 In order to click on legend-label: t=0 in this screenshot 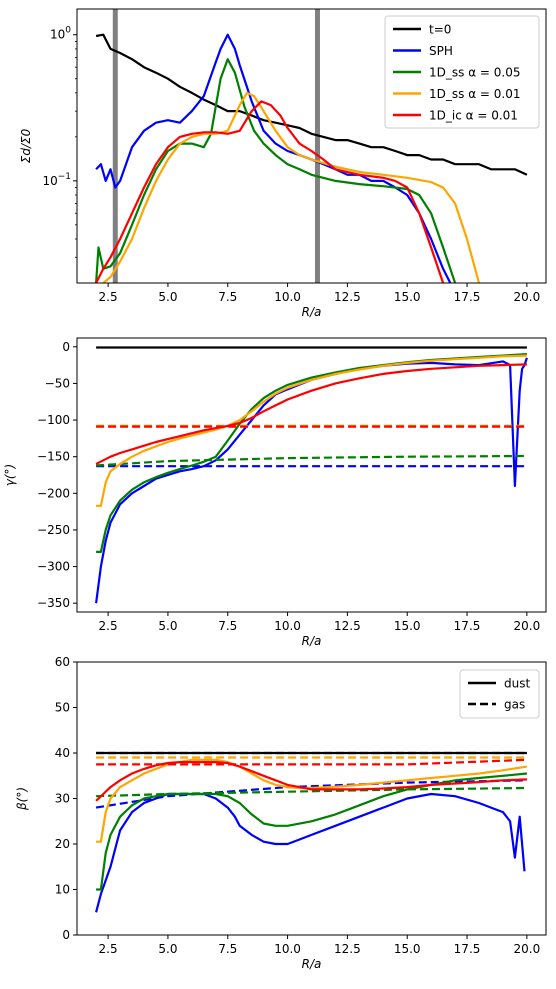, I will do `click(440, 30)`.